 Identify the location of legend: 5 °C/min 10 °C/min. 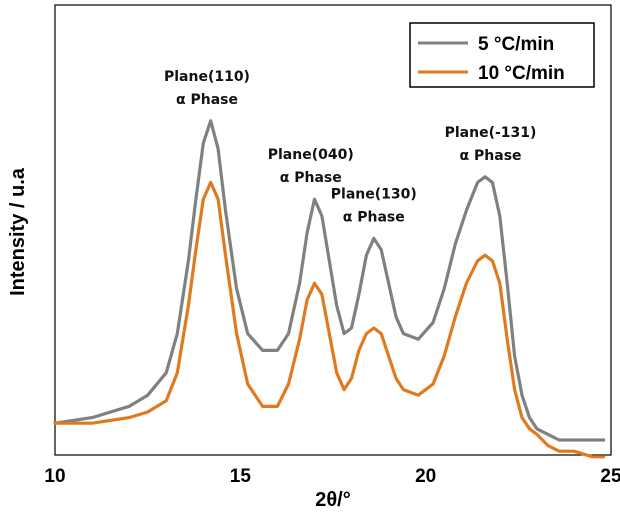
(502, 55).